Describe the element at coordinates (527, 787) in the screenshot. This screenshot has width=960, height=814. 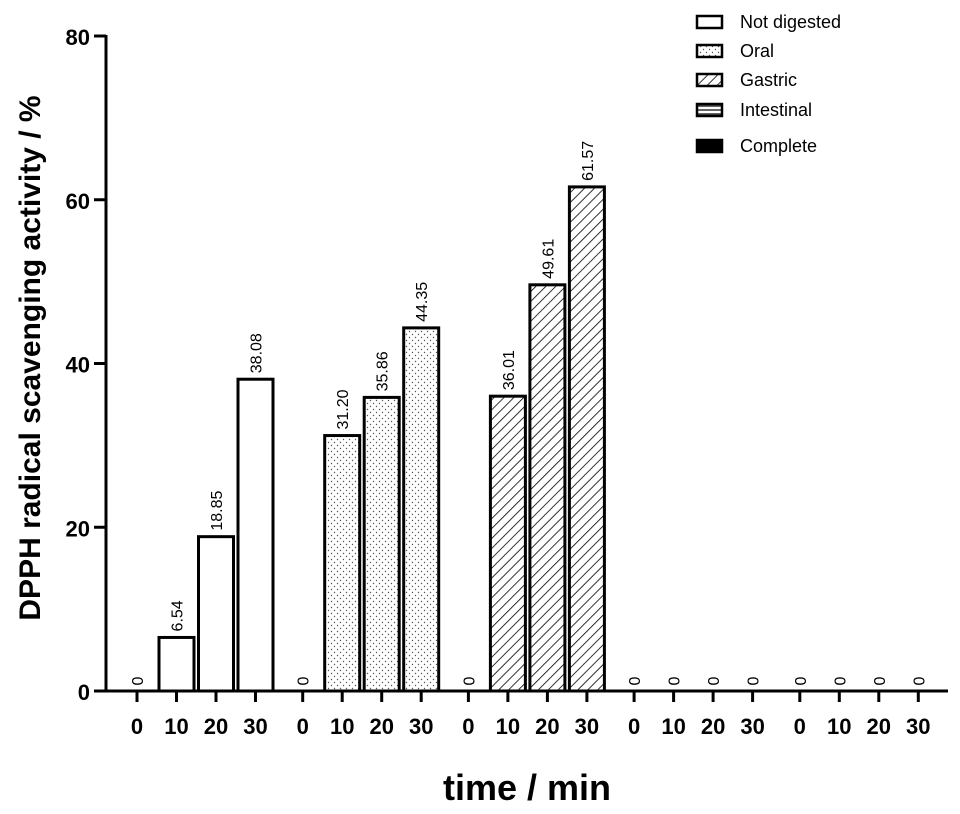
I see `x-axis-title: time / min` at that location.